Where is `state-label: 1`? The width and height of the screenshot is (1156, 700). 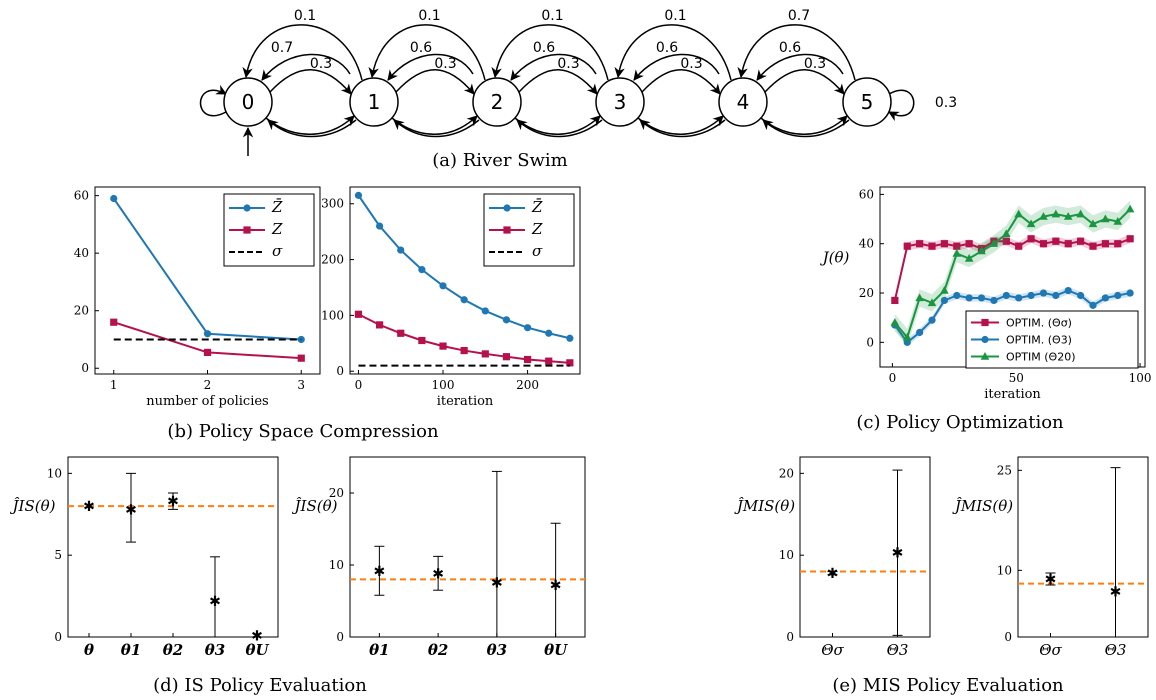 state-label: 1 is located at coordinates (374, 102).